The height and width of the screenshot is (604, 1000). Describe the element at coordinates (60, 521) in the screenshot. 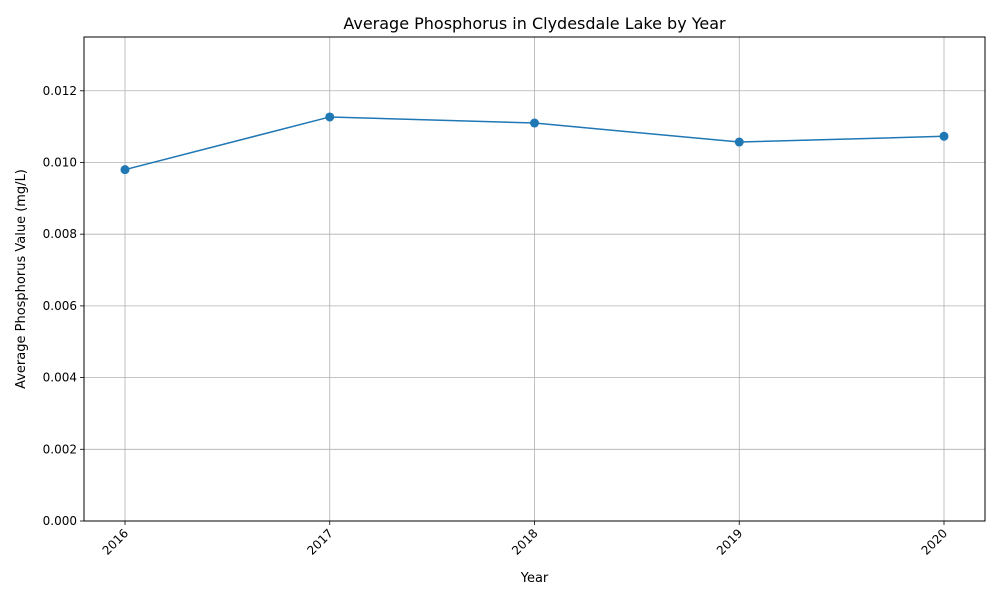

I see `y-tick-label: 0.000` at that location.